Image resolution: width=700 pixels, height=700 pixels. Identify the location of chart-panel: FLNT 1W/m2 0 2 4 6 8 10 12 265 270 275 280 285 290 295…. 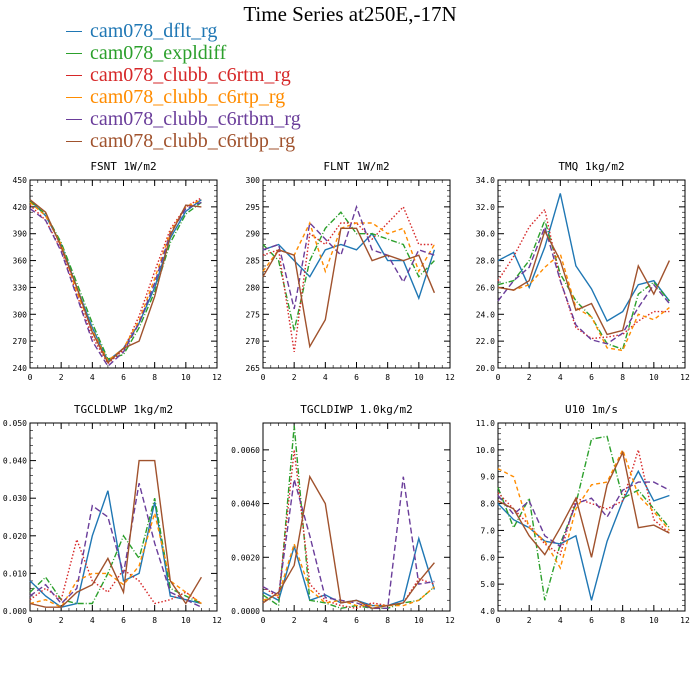
(350, 271).